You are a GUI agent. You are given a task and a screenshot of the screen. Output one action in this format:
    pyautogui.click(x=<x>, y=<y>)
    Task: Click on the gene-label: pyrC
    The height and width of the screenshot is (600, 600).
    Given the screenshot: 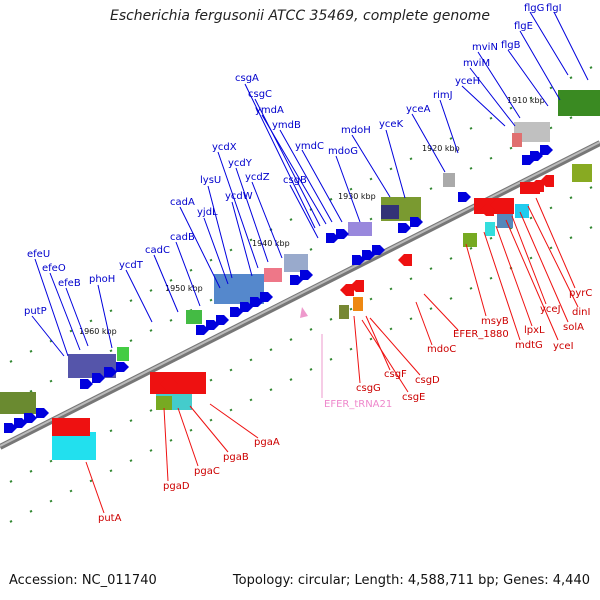 What is the action you would take?
    pyautogui.click(x=580, y=293)
    